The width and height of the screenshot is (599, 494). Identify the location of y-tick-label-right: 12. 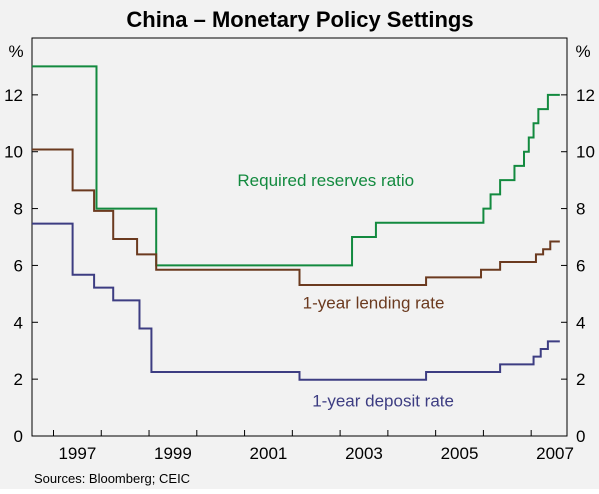
(585, 95).